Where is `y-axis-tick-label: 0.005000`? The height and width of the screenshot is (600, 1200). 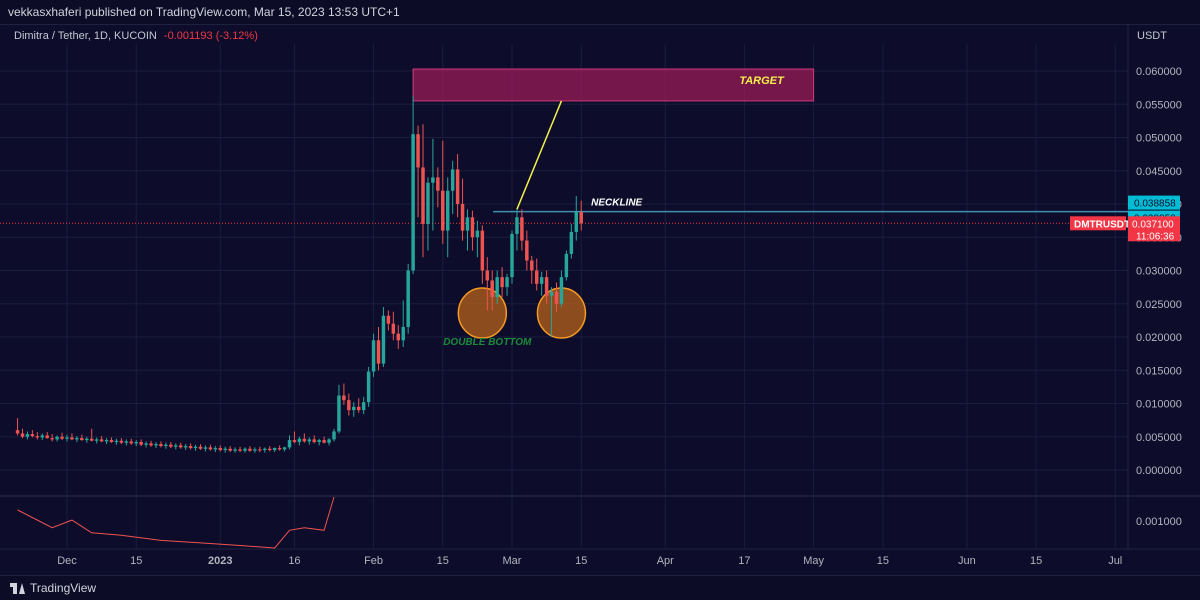 y-axis-tick-label: 0.005000 is located at coordinates (1159, 438).